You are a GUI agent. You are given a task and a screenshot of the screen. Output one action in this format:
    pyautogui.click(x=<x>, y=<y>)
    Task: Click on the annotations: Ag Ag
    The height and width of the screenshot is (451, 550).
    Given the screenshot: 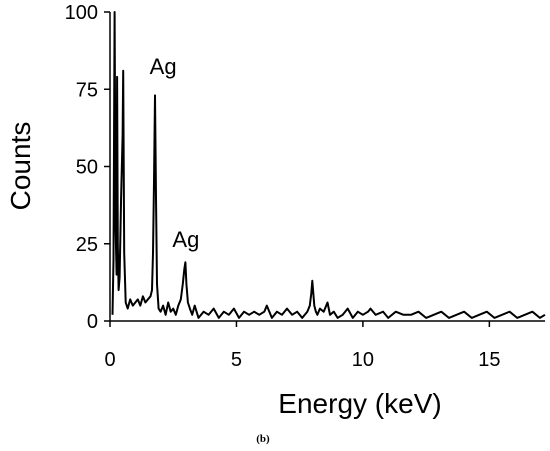 What is the action you would take?
    pyautogui.click(x=175, y=153)
    